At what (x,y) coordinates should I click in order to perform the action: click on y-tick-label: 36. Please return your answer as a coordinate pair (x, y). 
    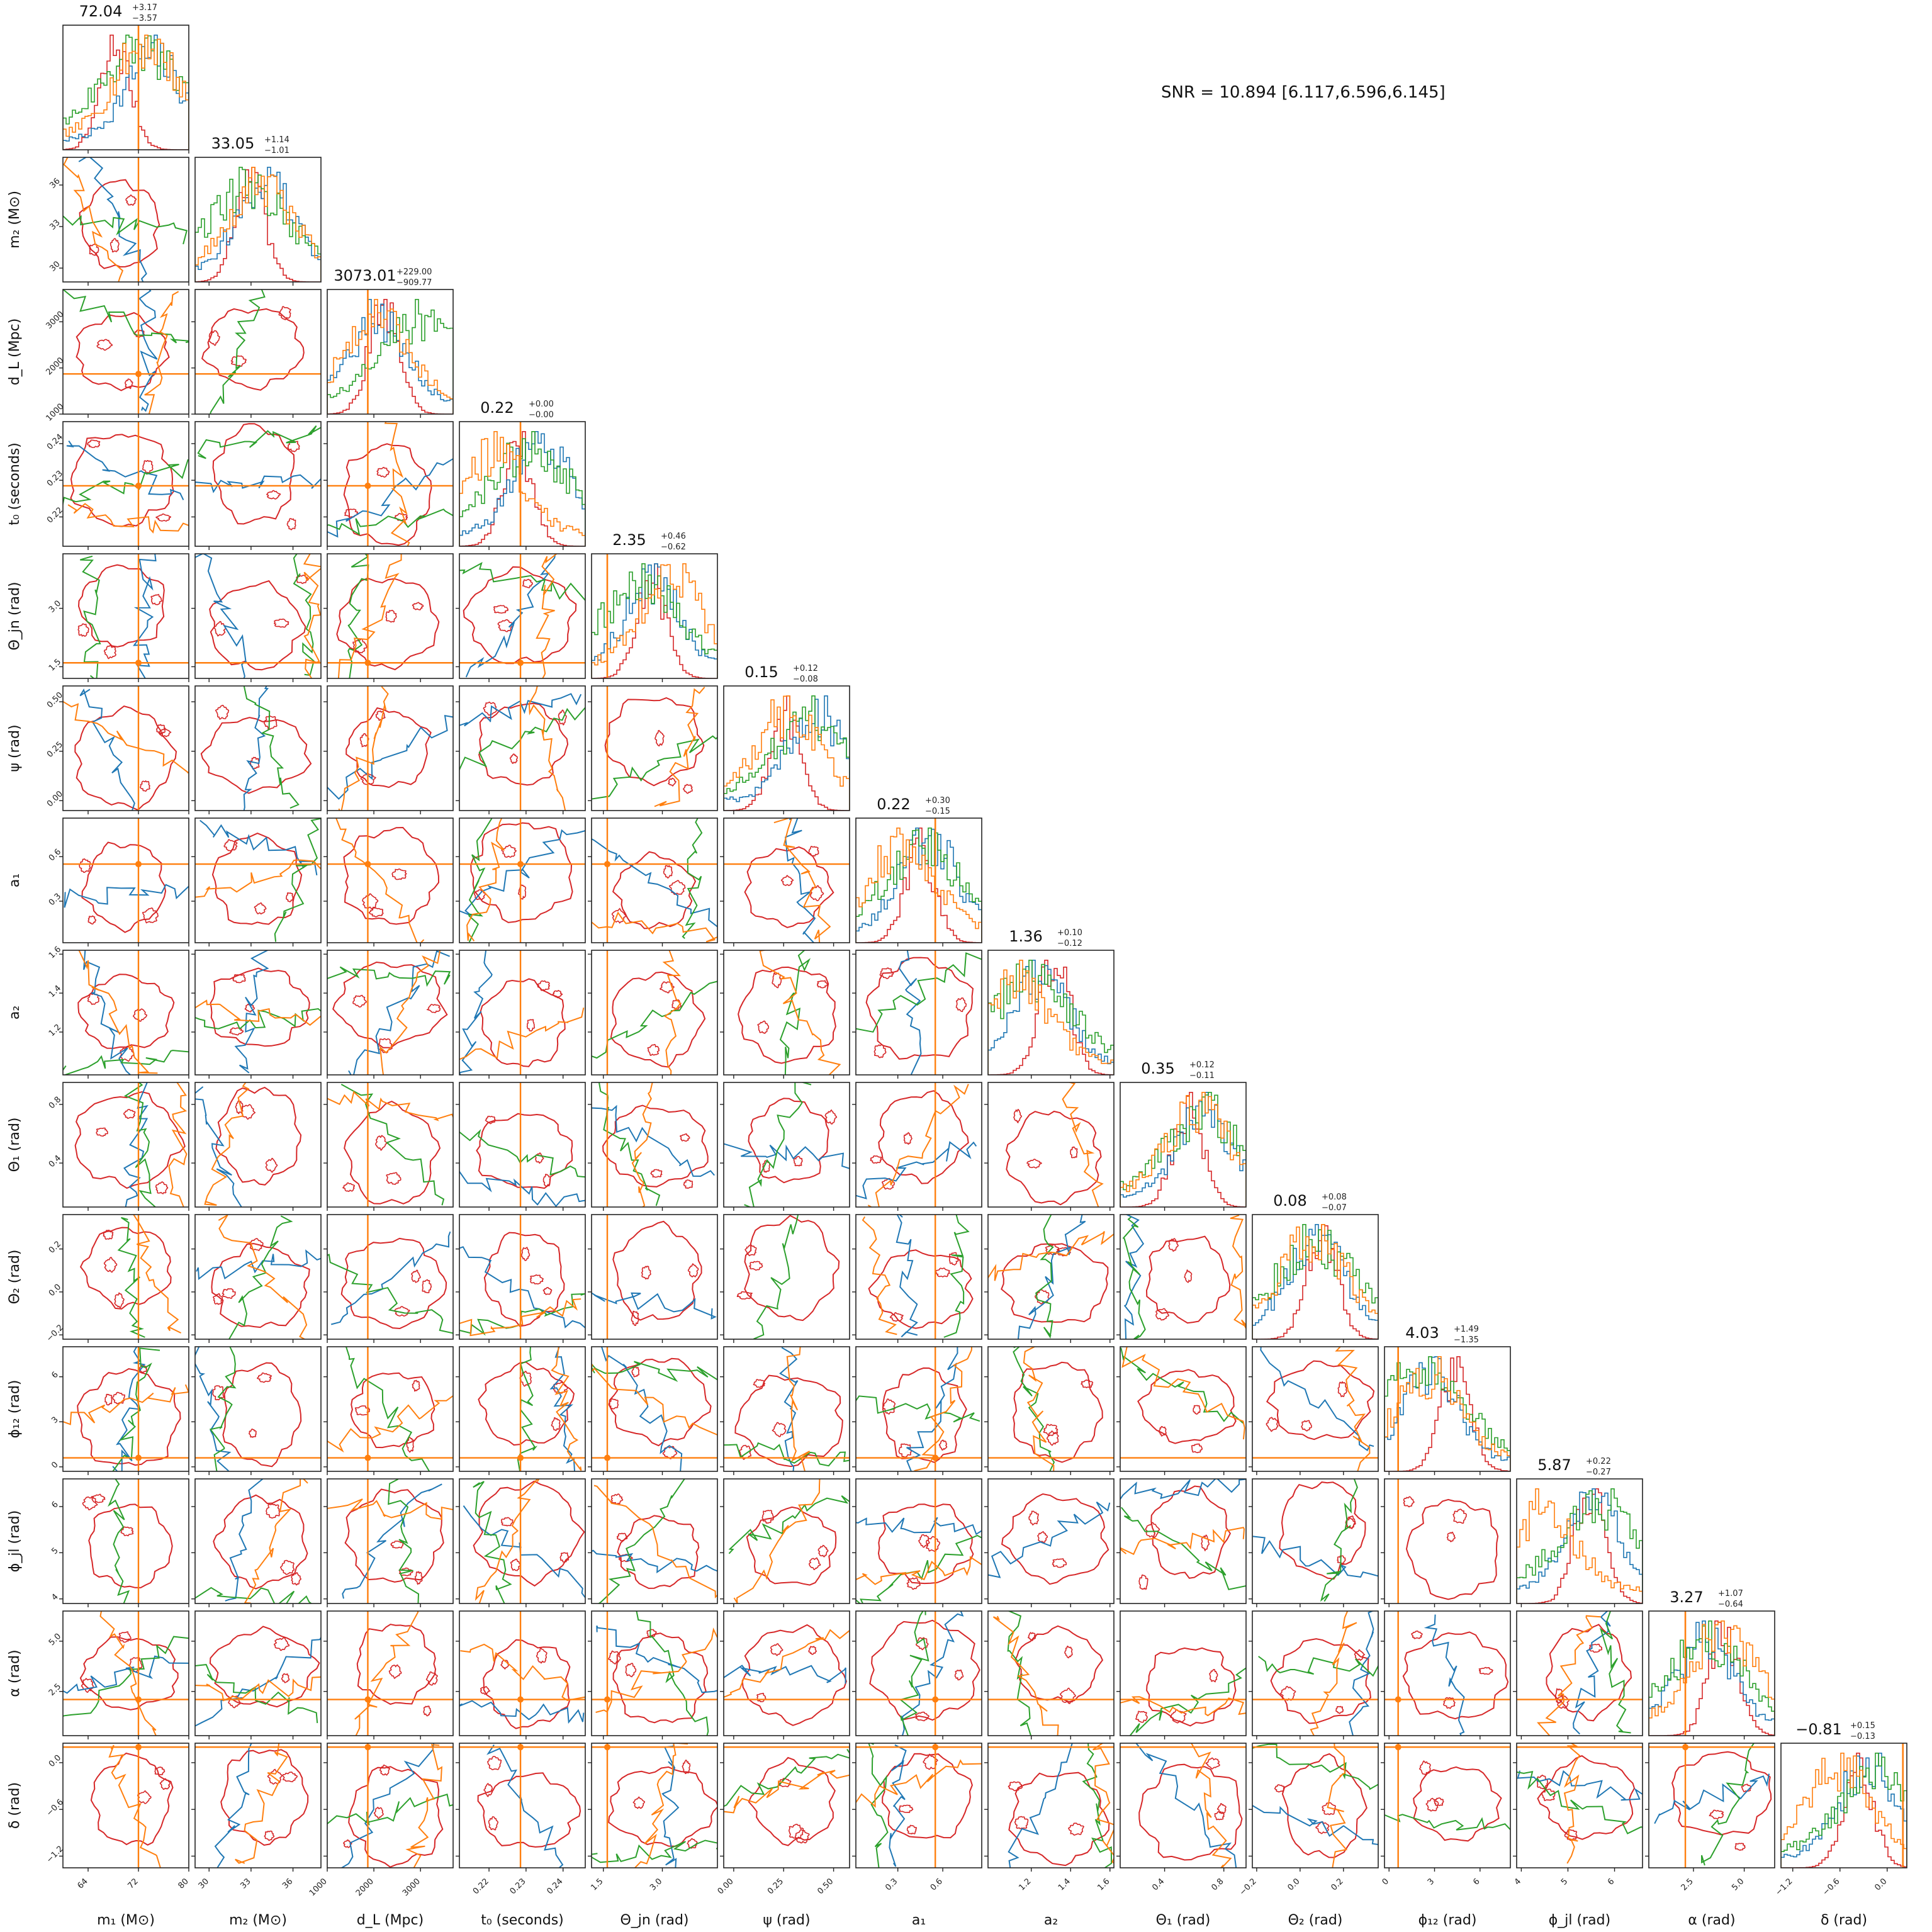
    Looking at the image, I should click on (55, 183).